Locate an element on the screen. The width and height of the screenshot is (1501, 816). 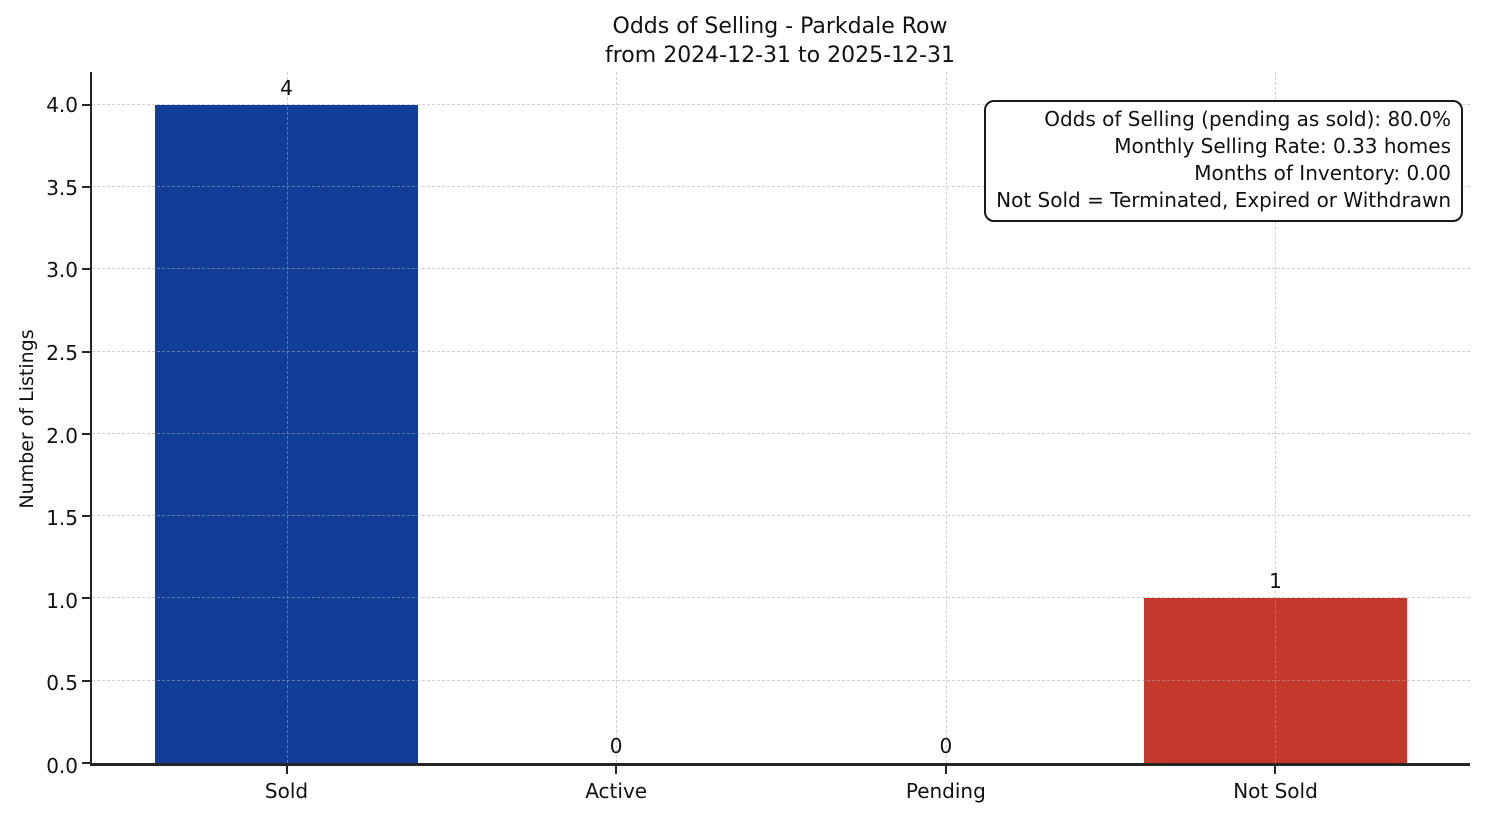
xtick-label-pending: Pending is located at coordinates (945, 791).